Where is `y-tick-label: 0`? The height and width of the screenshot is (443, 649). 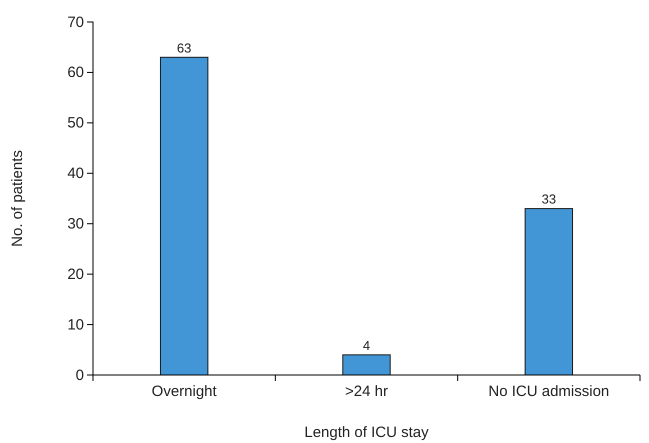 y-tick-label: 0 is located at coordinates (80, 375).